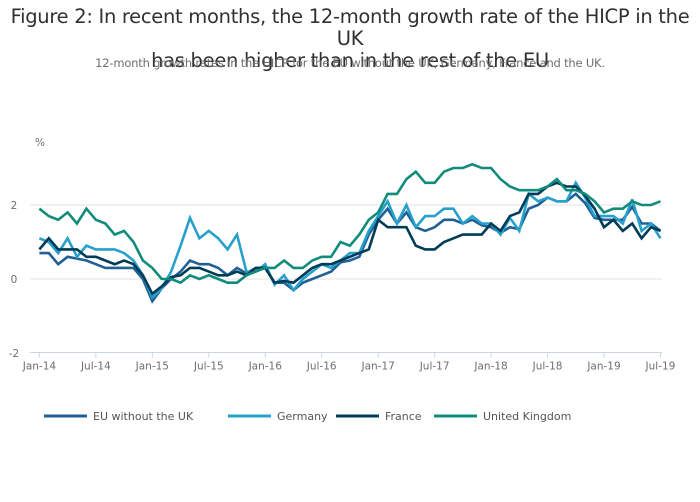  Describe the element at coordinates (377, 367) in the screenshot. I see `x-tick-label: Jan-17` at that location.